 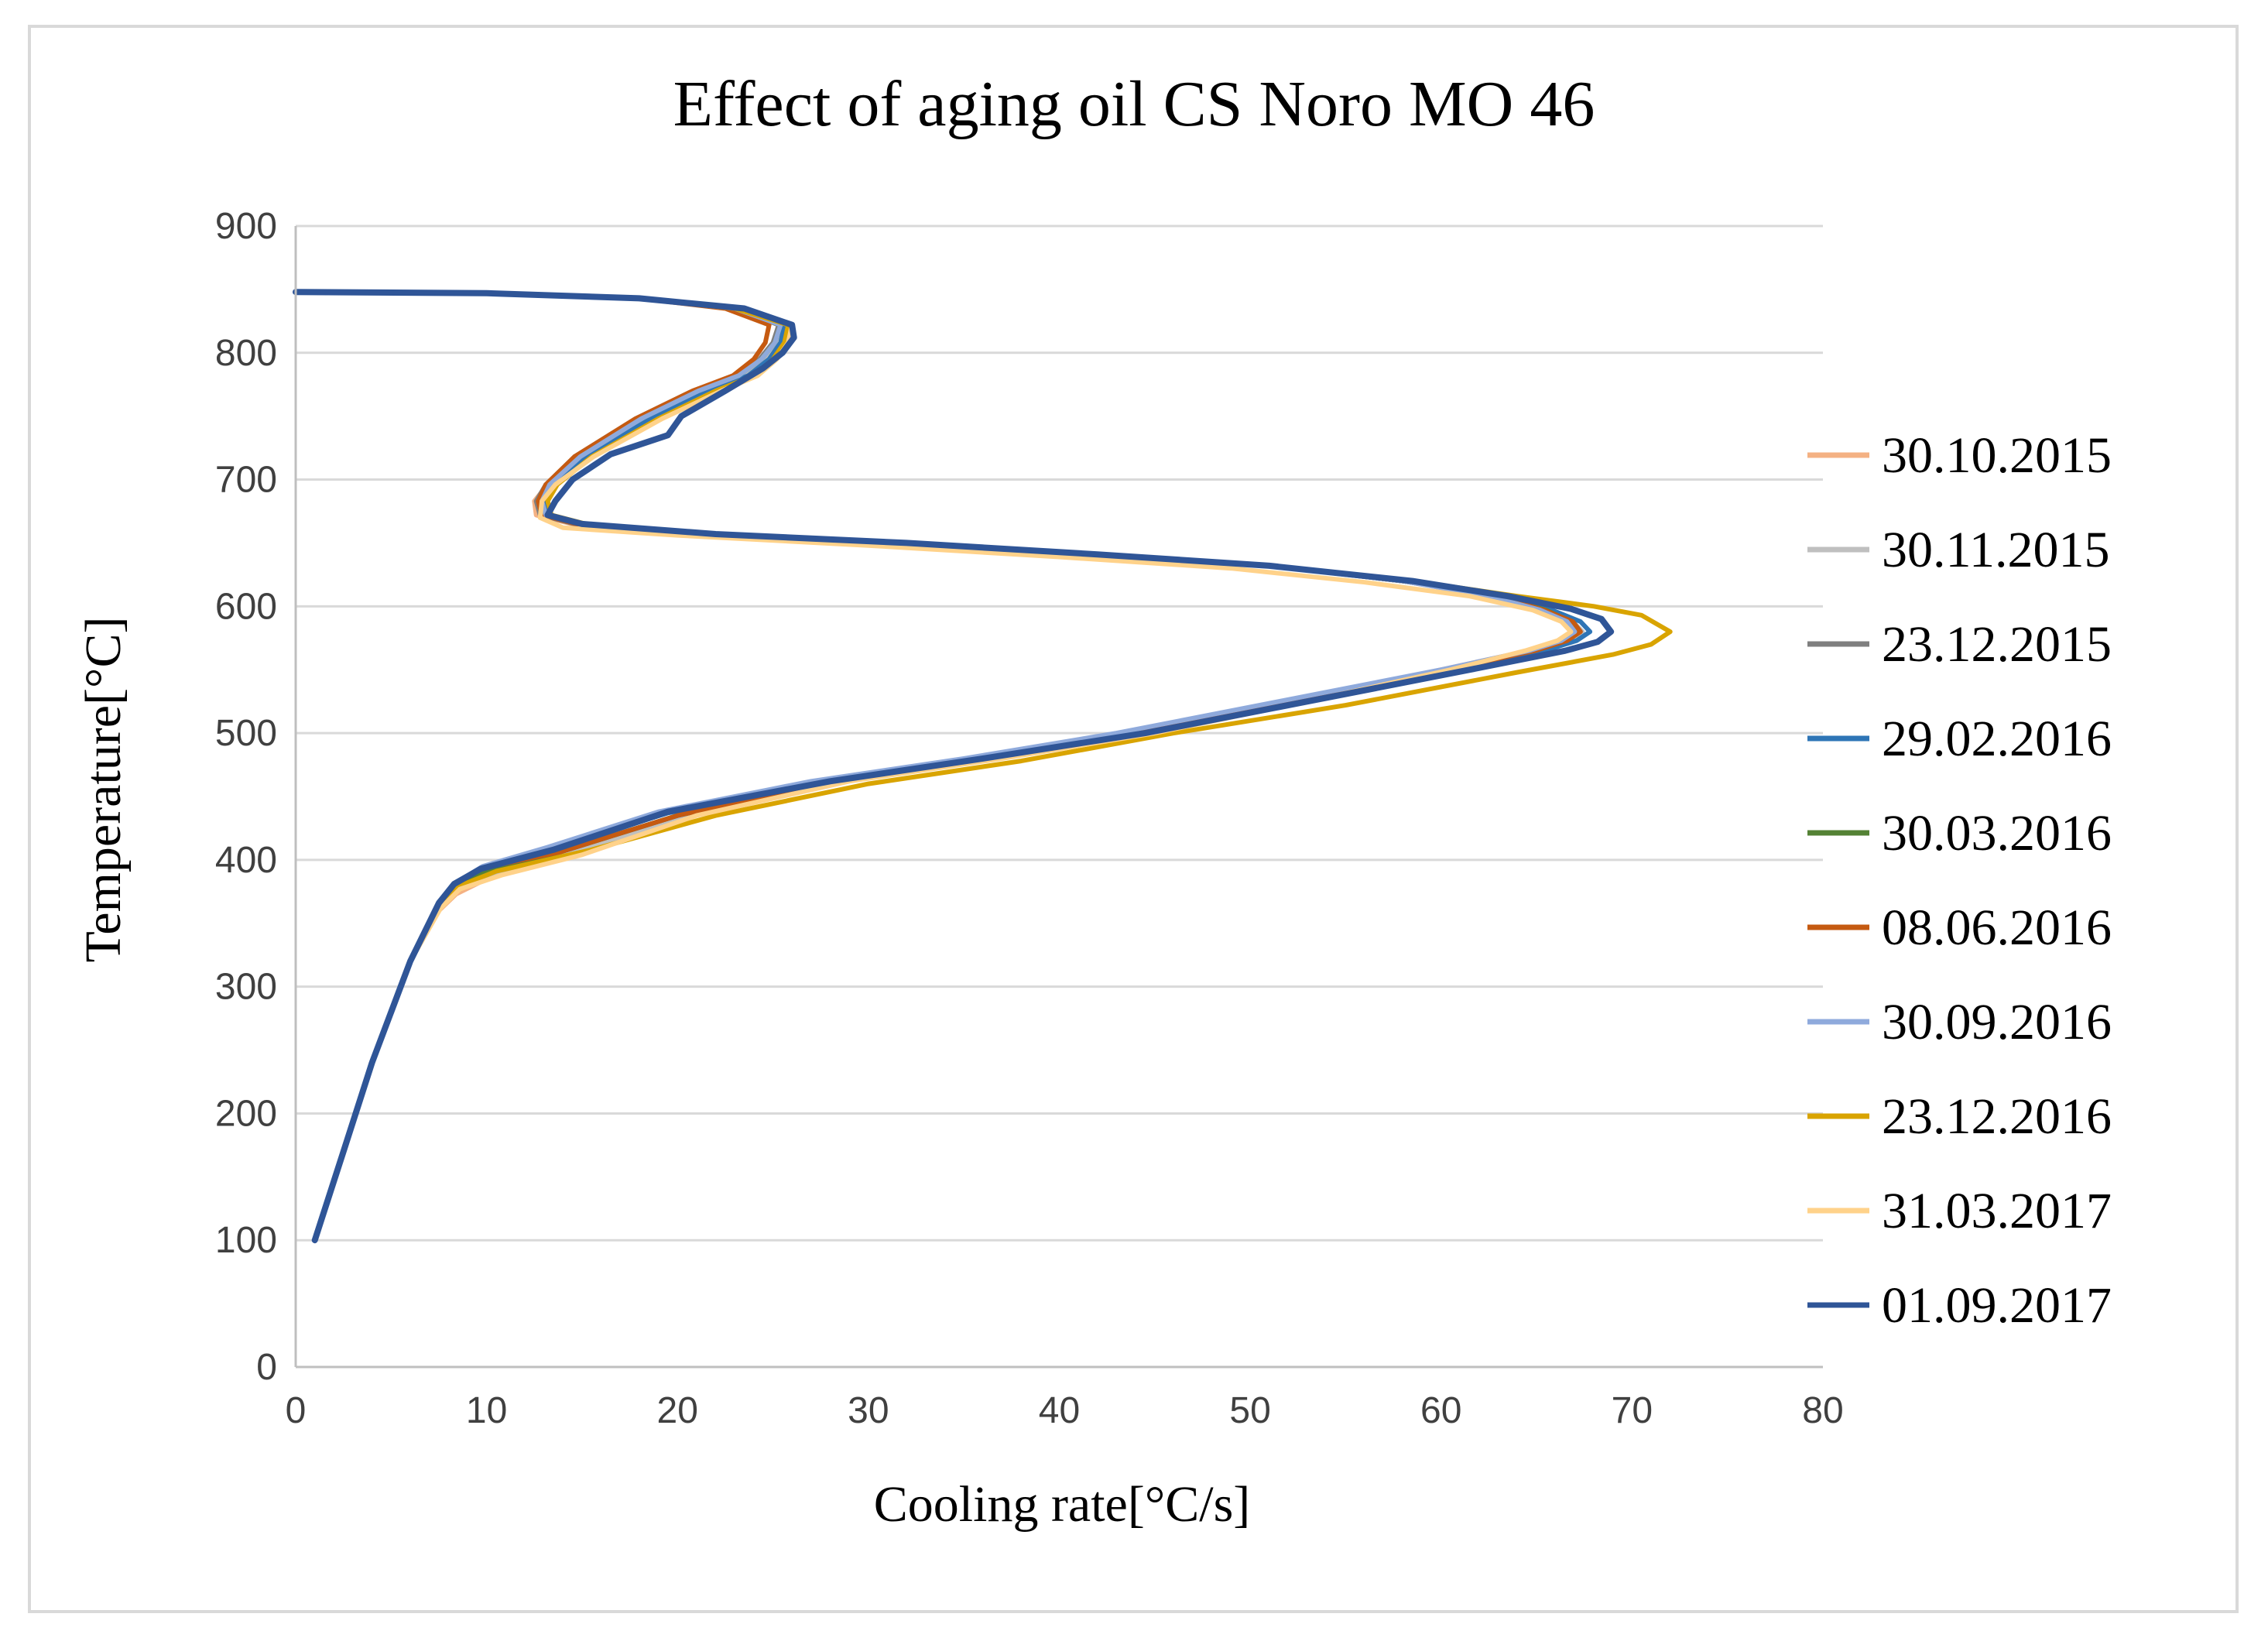 I want to click on legend-label-23.12.2016: 23.12.2016, so click(x=1997, y=1116).